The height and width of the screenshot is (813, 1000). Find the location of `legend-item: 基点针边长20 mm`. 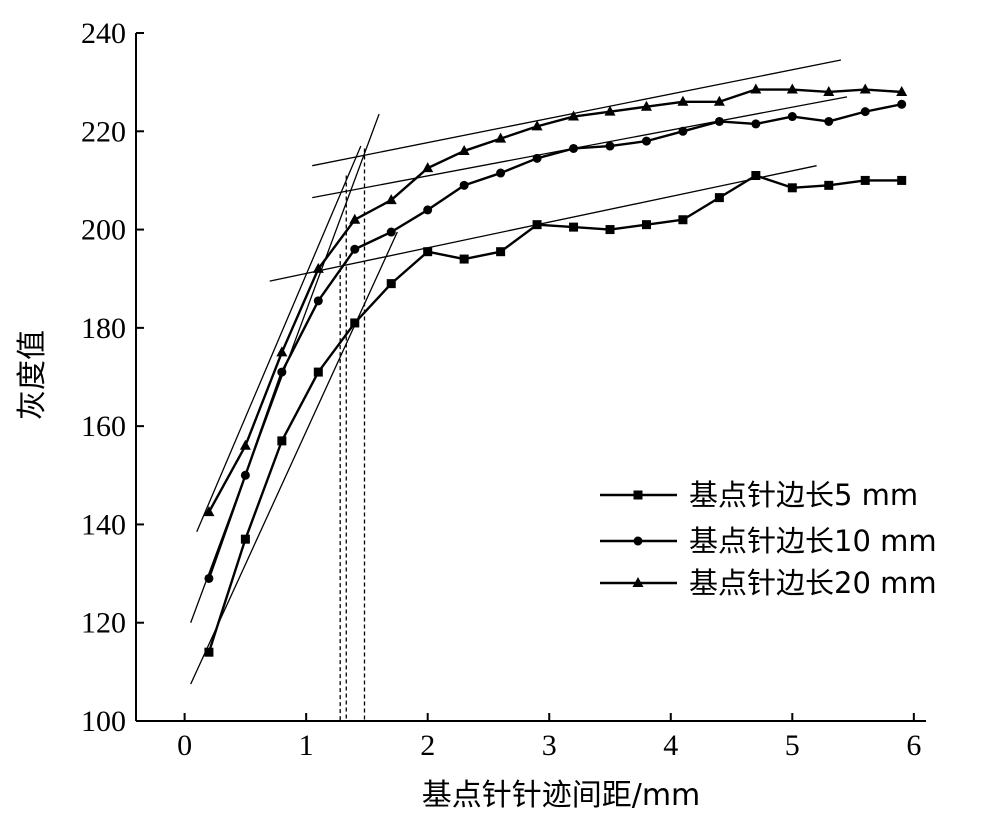

legend-item: 基点针边长20 mm is located at coordinates (768, 583).